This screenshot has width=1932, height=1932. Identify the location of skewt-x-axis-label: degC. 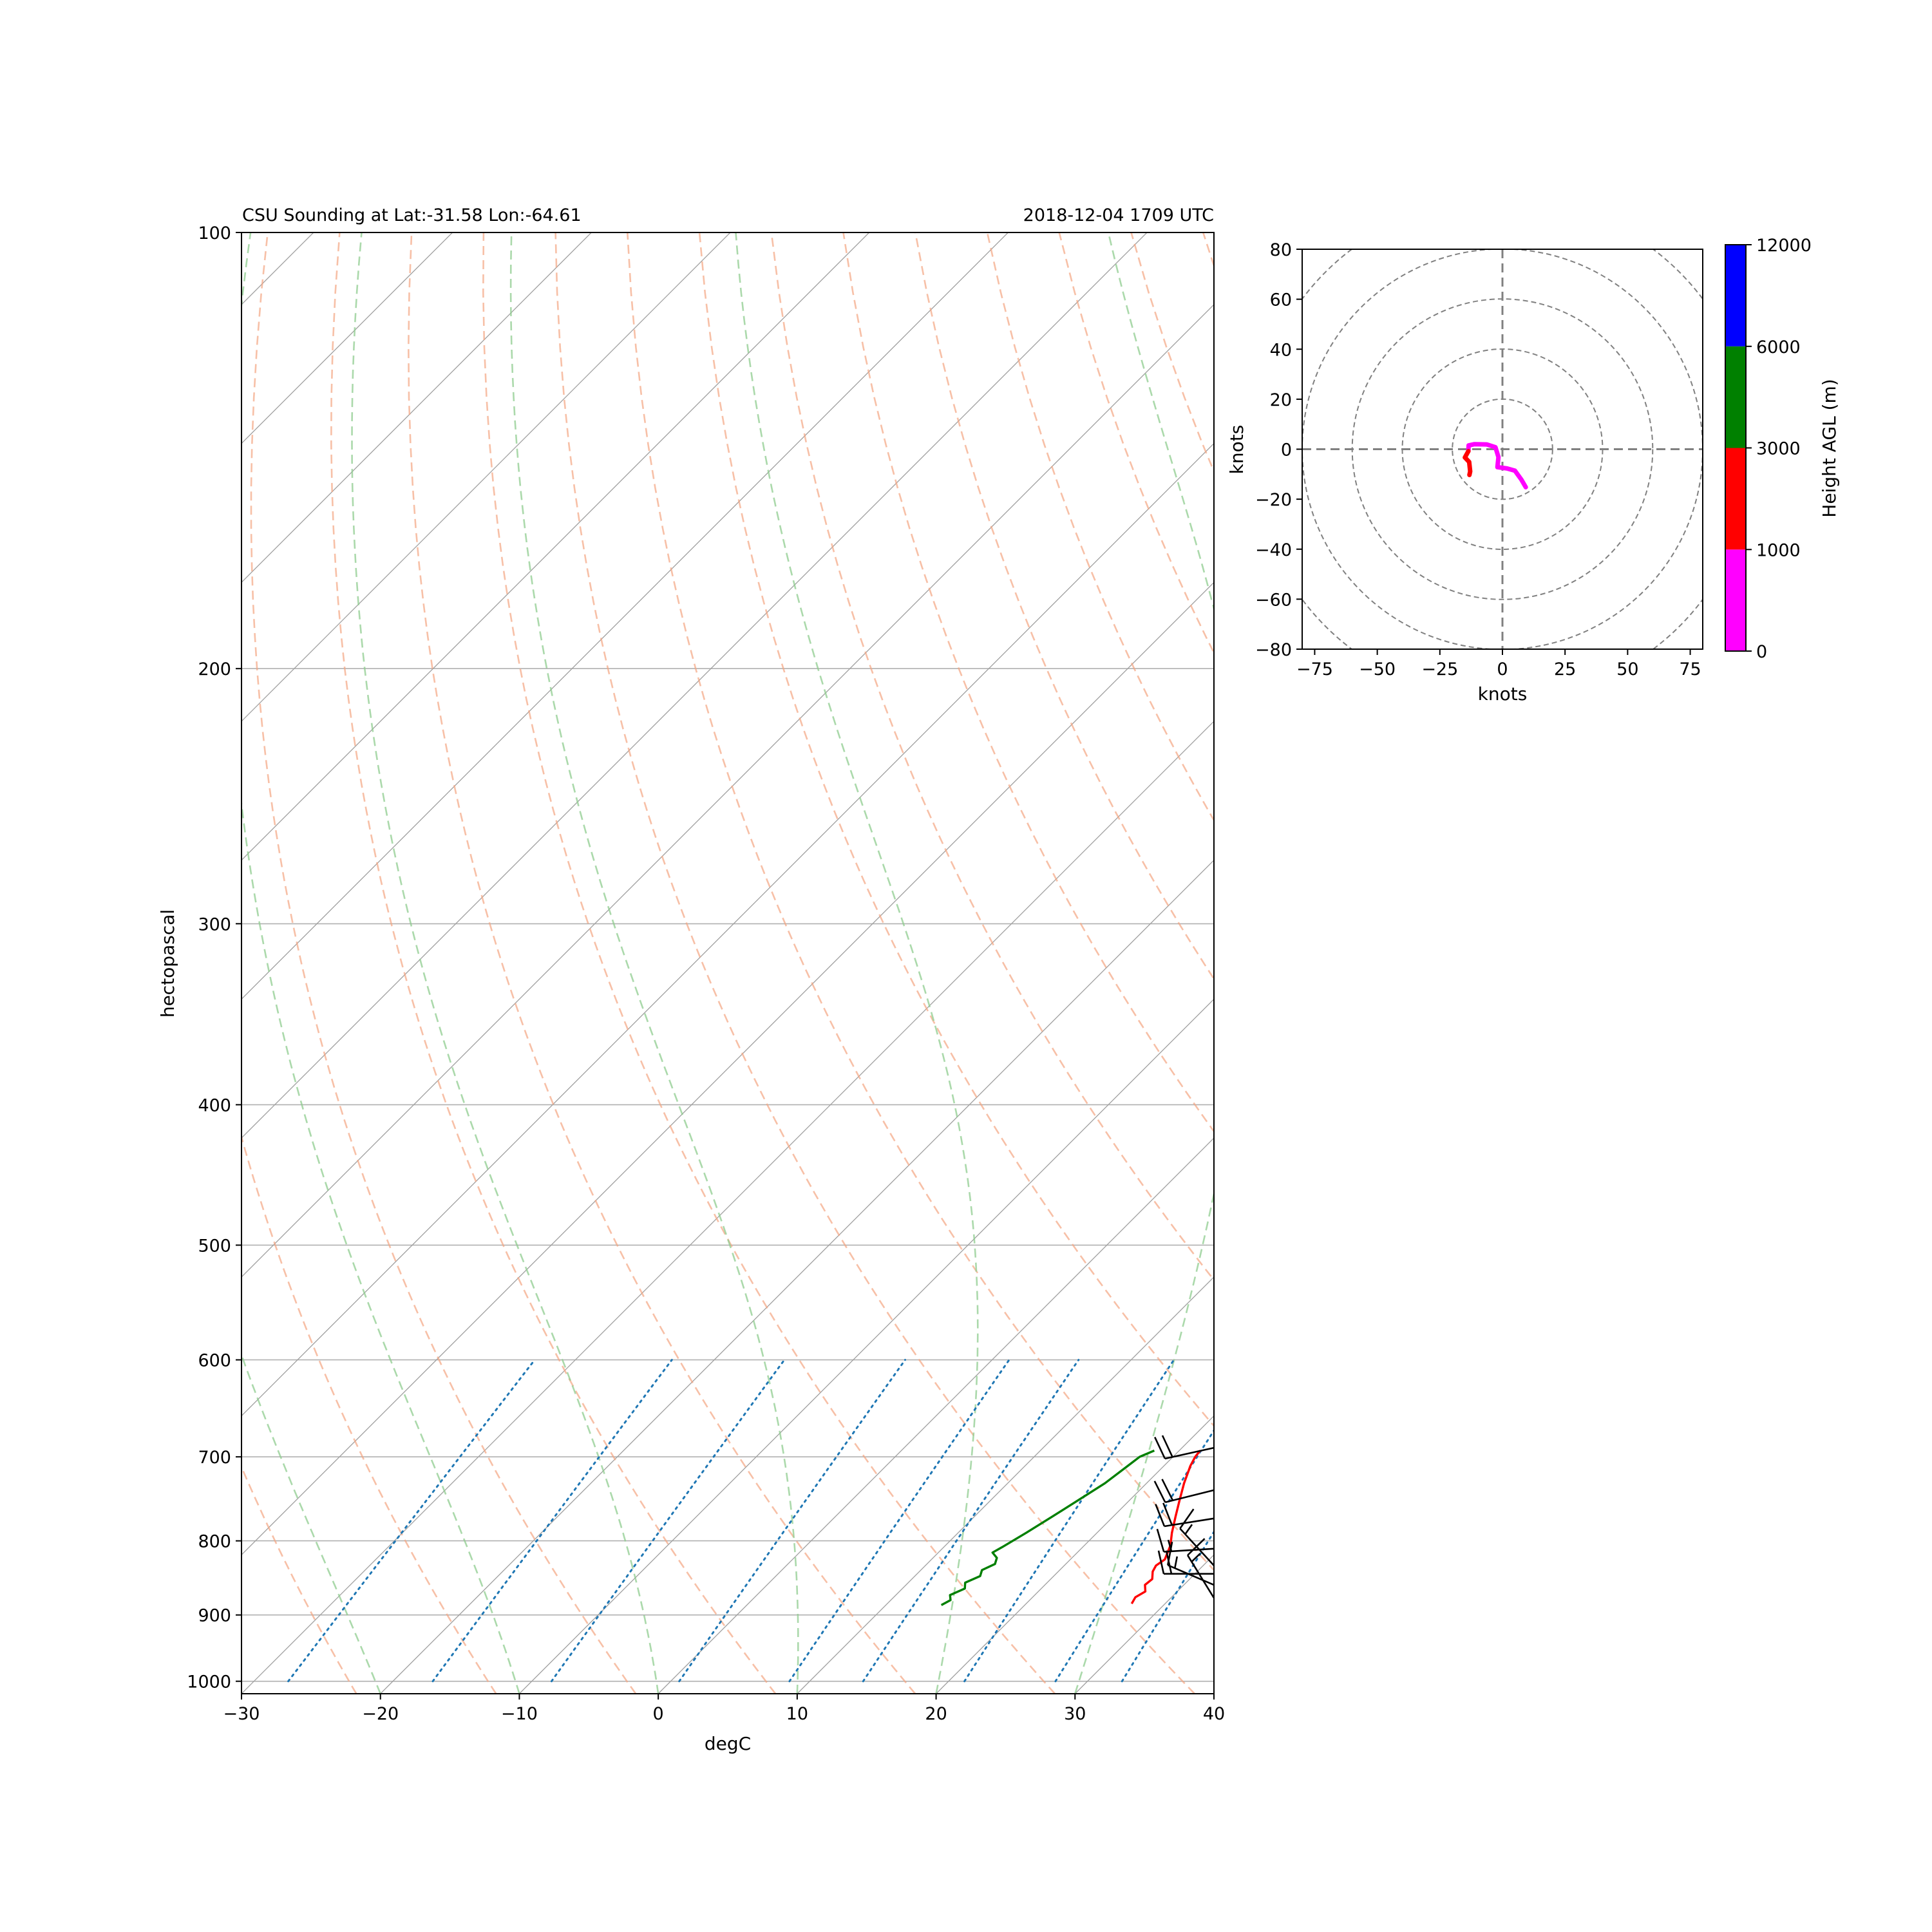
(728, 1743).